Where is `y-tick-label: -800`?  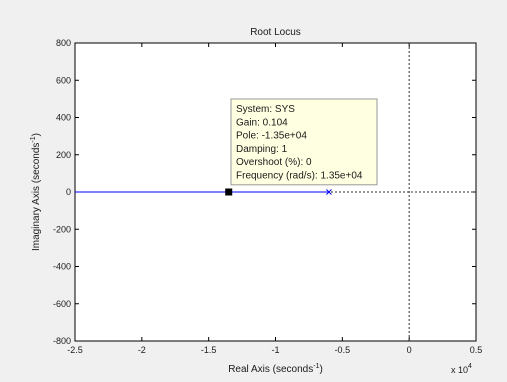 y-tick-label: -800 is located at coordinates (62, 341).